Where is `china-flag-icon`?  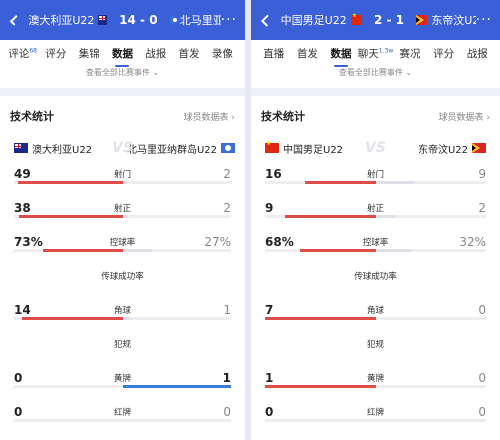 china-flag-icon is located at coordinates (272, 146).